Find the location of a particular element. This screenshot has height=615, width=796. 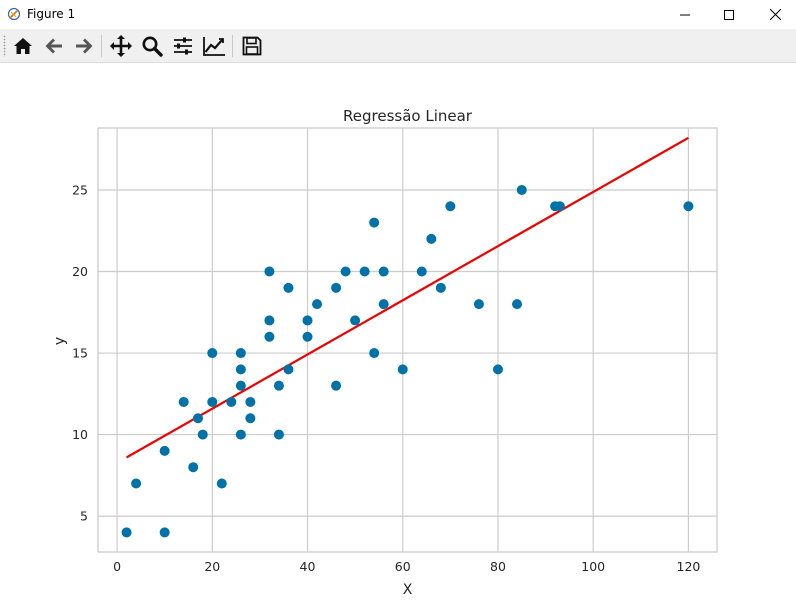

x-tick-label: 60 is located at coordinates (403, 566).